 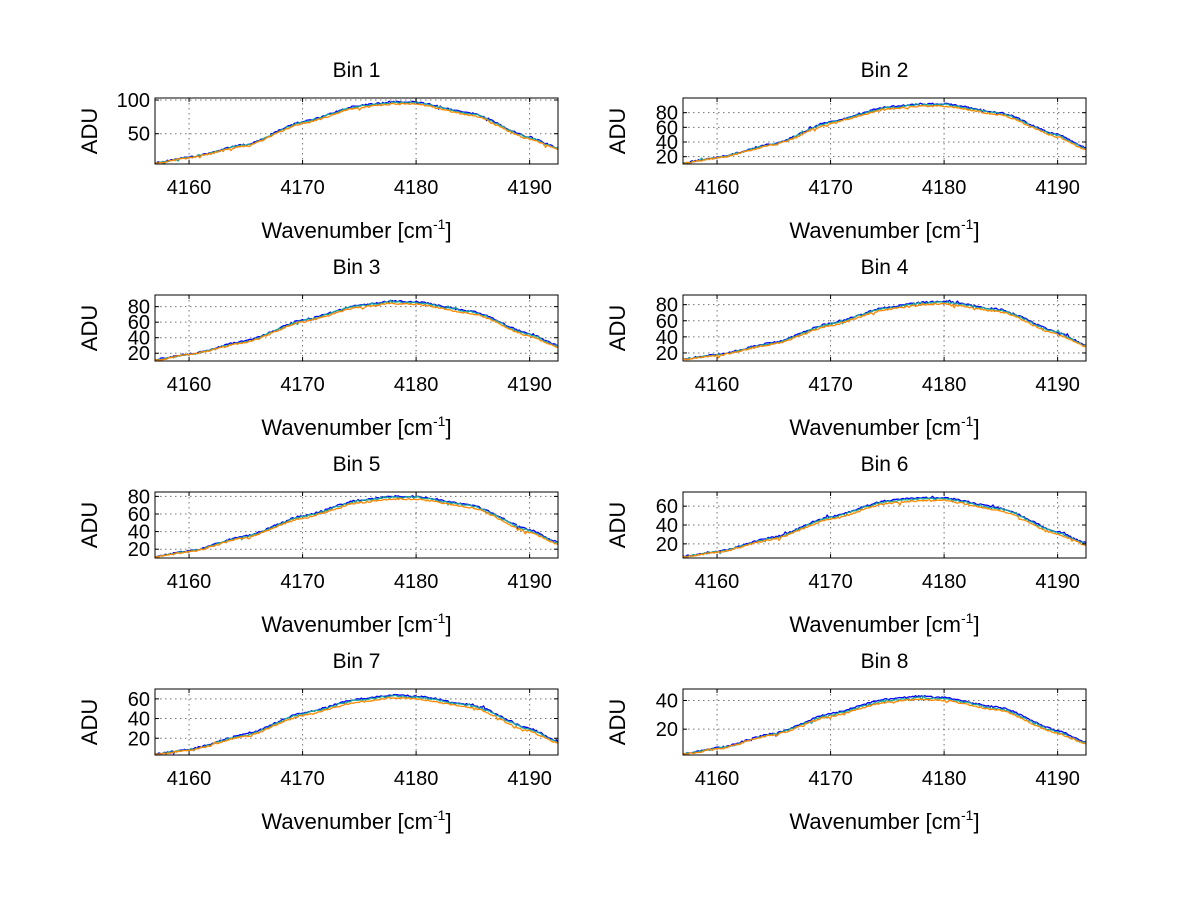 What do you see at coordinates (139, 135) in the screenshot?
I see `y-tick-label: 50` at bounding box center [139, 135].